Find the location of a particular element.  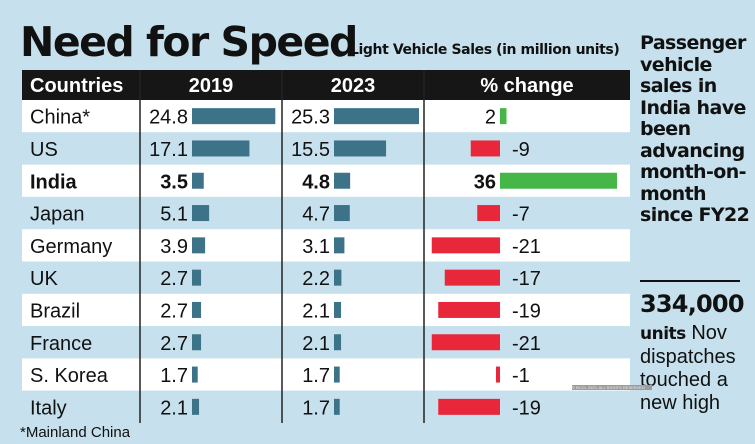

pct-change-label: -1 is located at coordinates (521, 376).